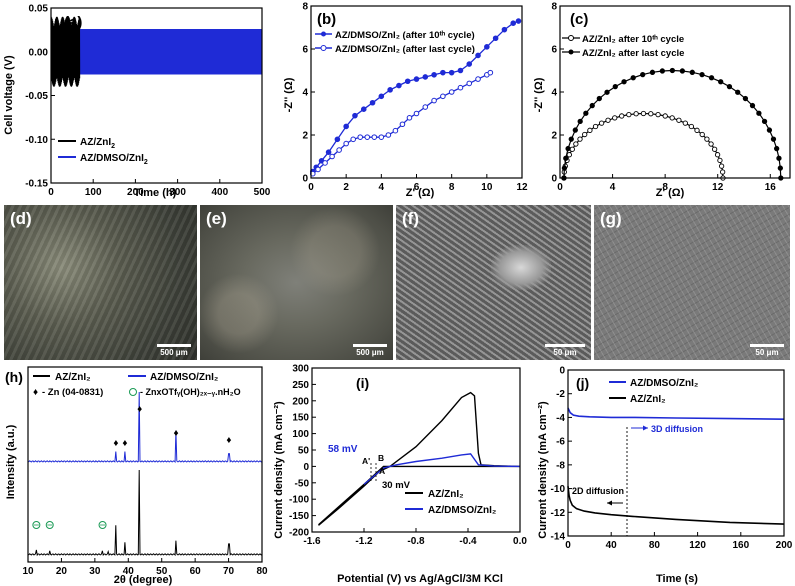 The width and height of the screenshot is (795, 586). What do you see at coordinates (558, 513) in the screenshot?
I see `j-ytick-label-6: -12` at bounding box center [558, 513].